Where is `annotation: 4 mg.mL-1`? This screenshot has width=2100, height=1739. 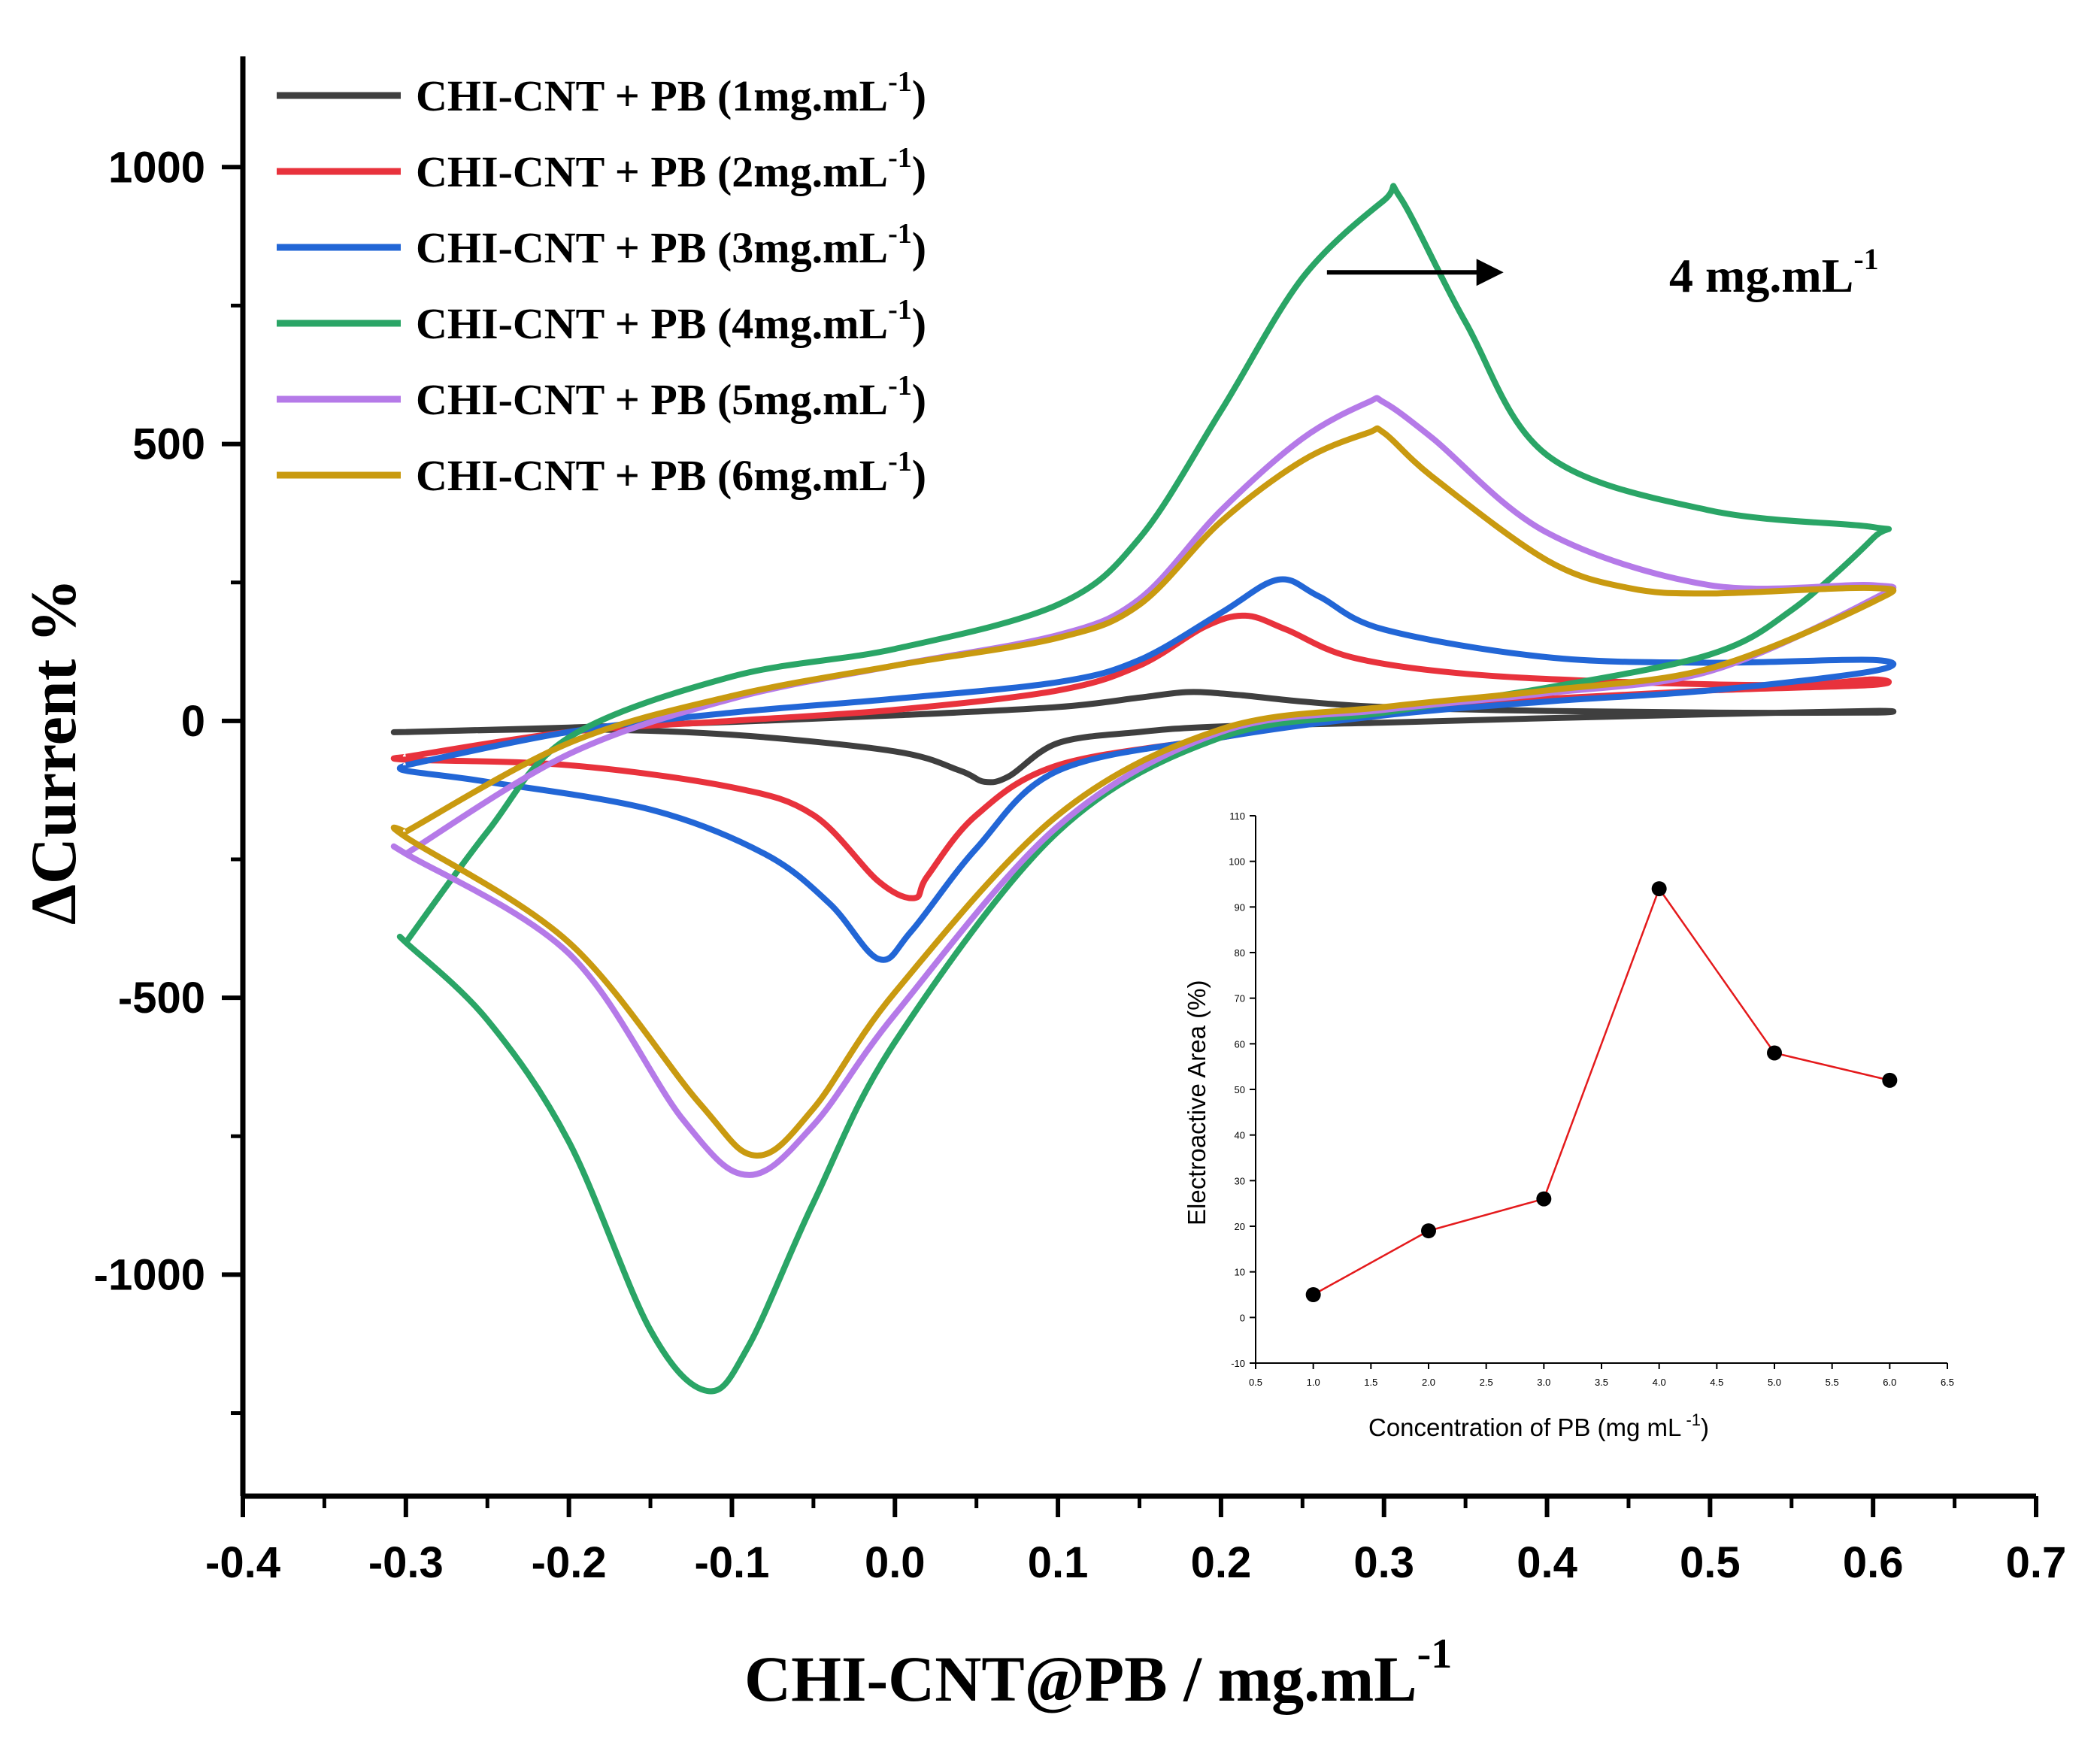 annotation: 4 mg.mL-1 is located at coordinates (1603, 272).